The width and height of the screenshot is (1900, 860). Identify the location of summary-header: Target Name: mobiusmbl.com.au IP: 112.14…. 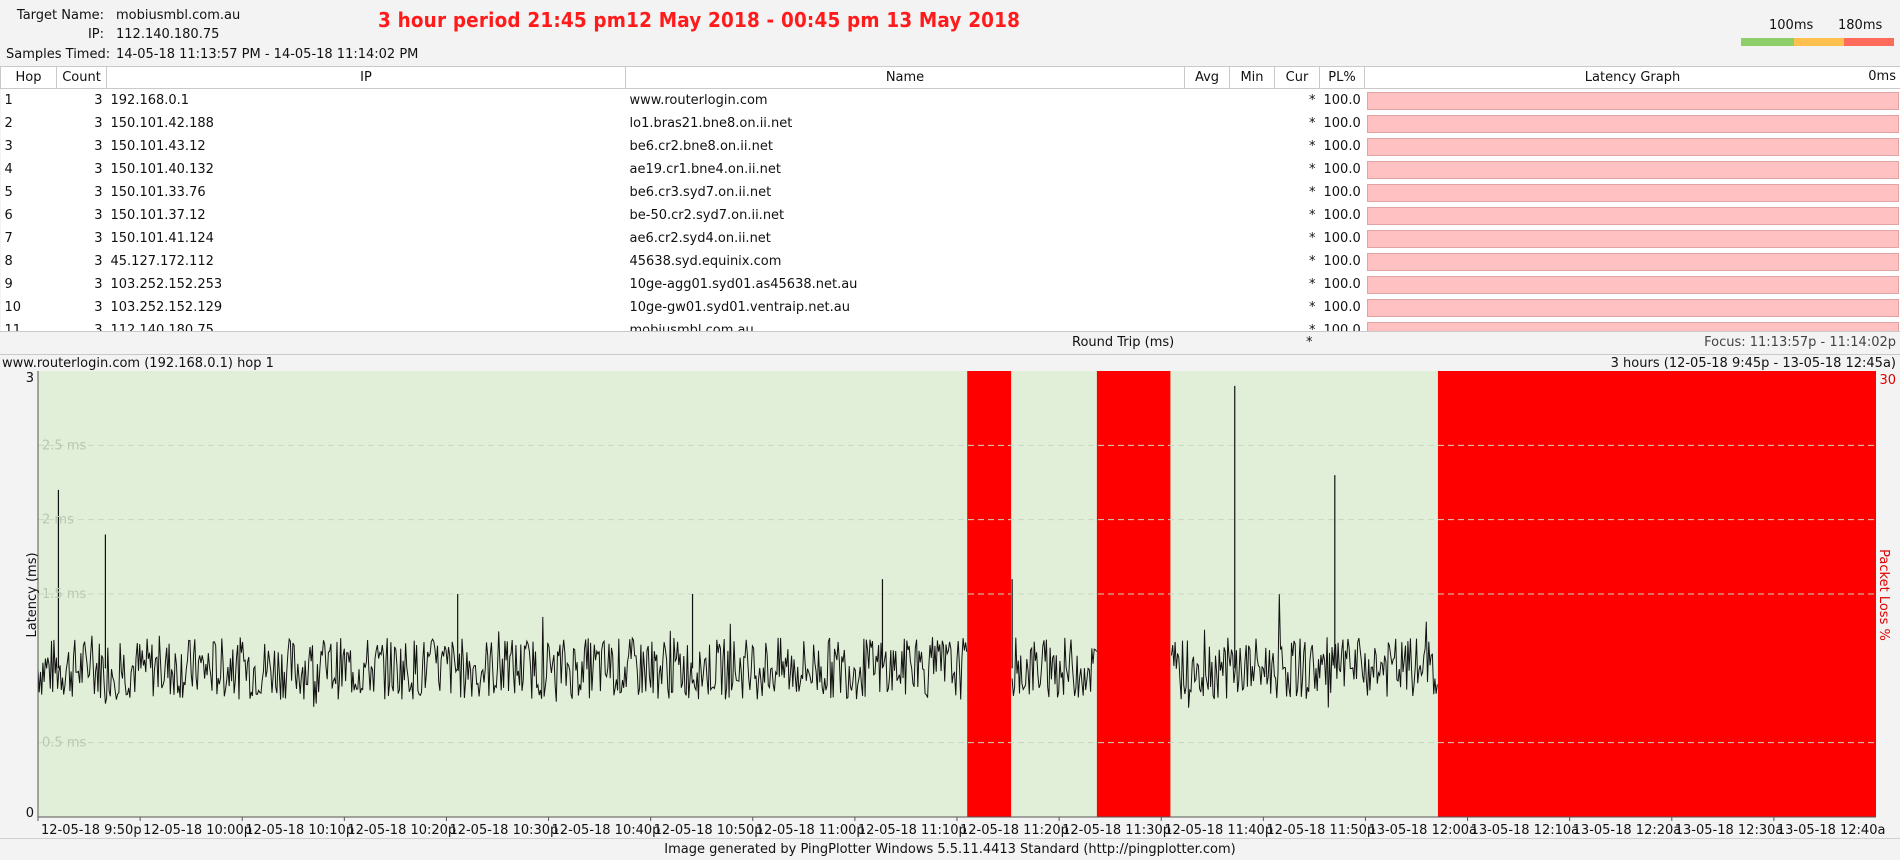
(950, 33).